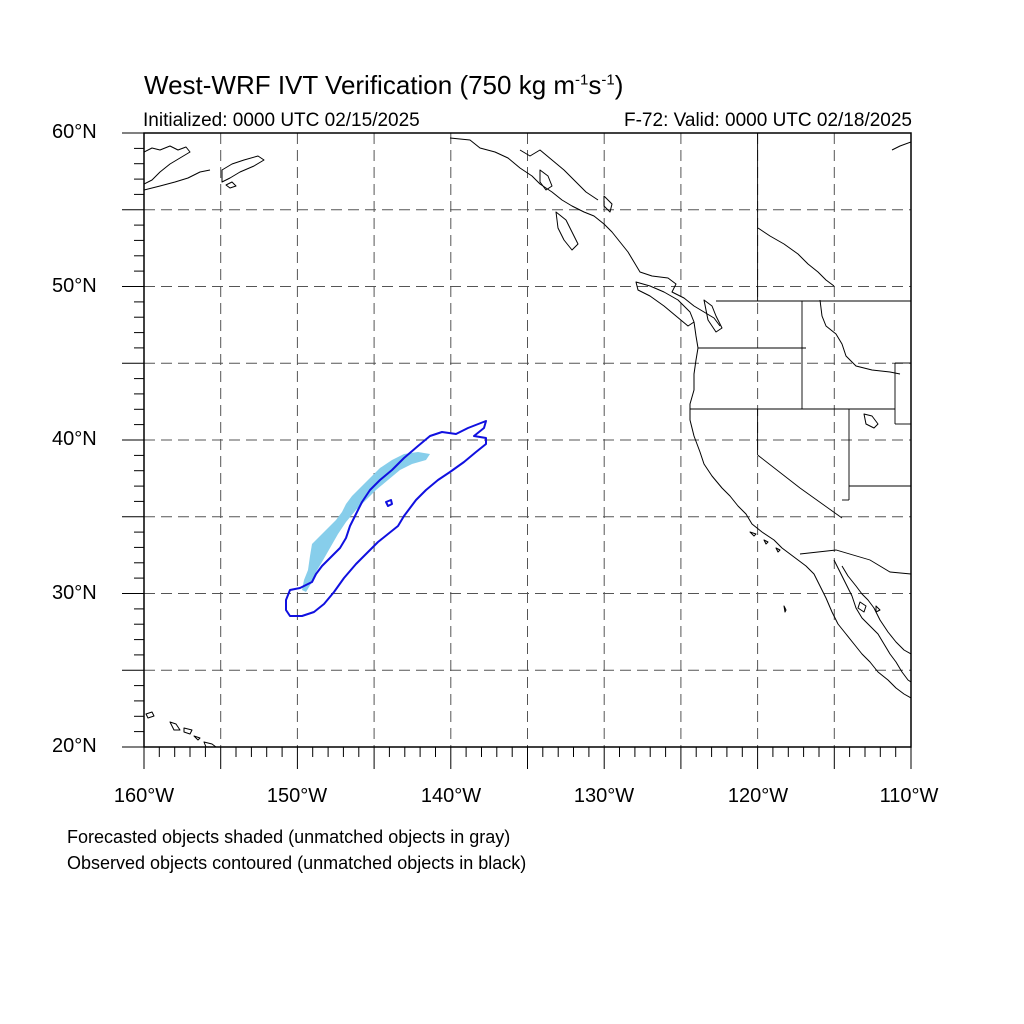  I want to click on lat-label-60: 60°N, so click(74, 132).